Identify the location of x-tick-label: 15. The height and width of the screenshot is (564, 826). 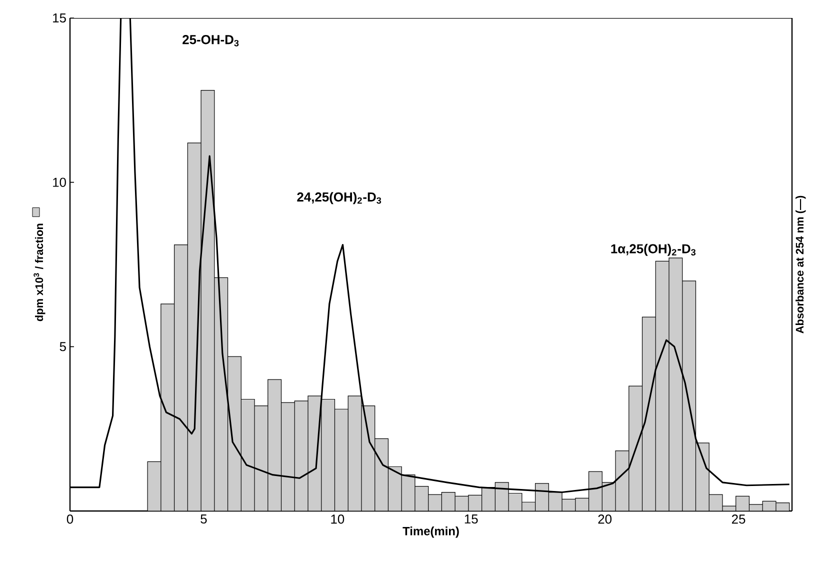
(471, 519).